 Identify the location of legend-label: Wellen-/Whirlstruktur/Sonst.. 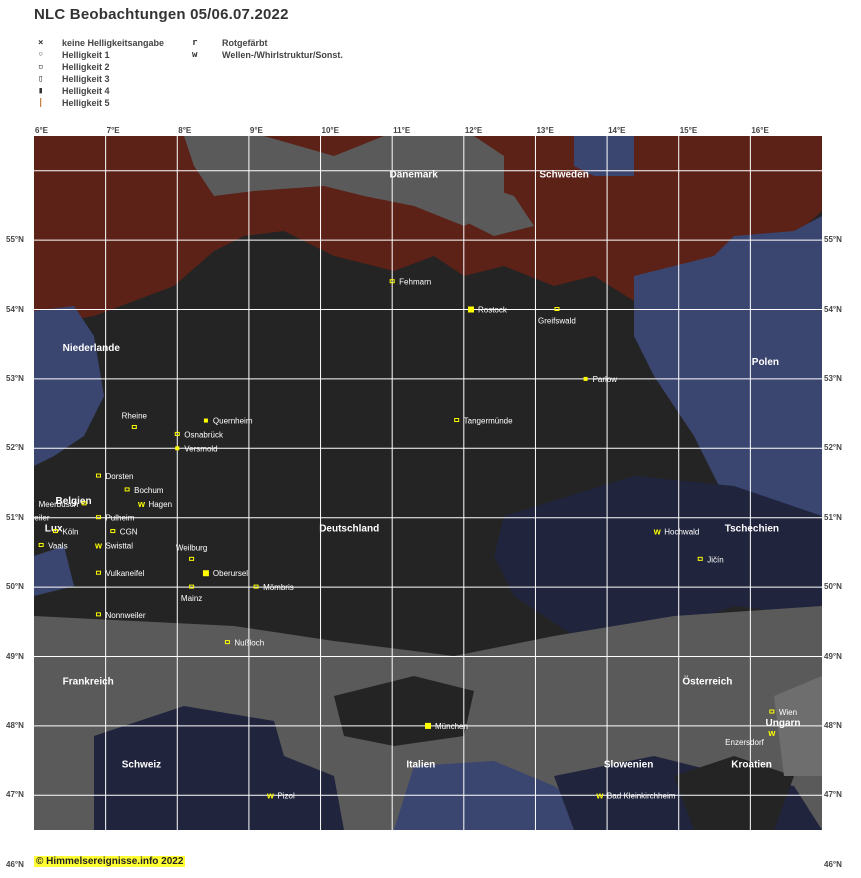
(282, 55).